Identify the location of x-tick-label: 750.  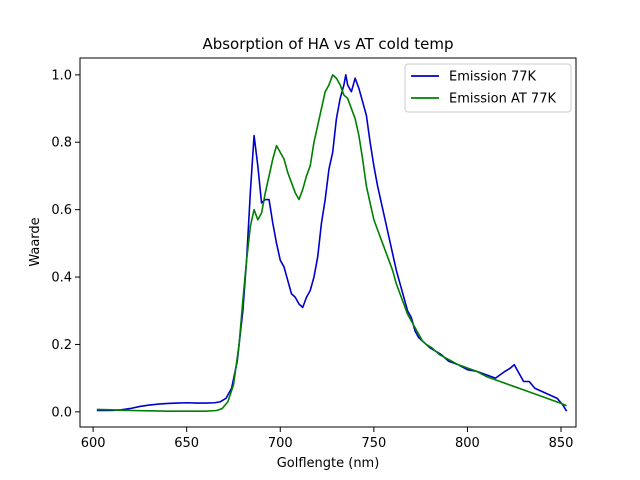
(373, 443).